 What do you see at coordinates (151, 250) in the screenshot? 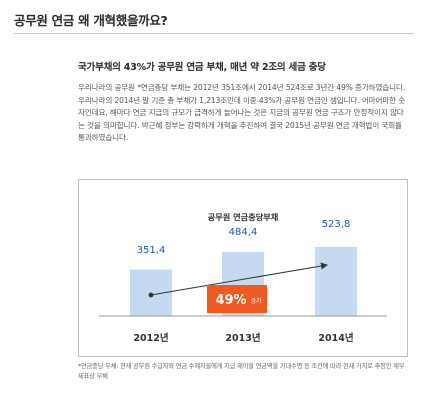
I see `bar-value-label: 351,4` at bounding box center [151, 250].